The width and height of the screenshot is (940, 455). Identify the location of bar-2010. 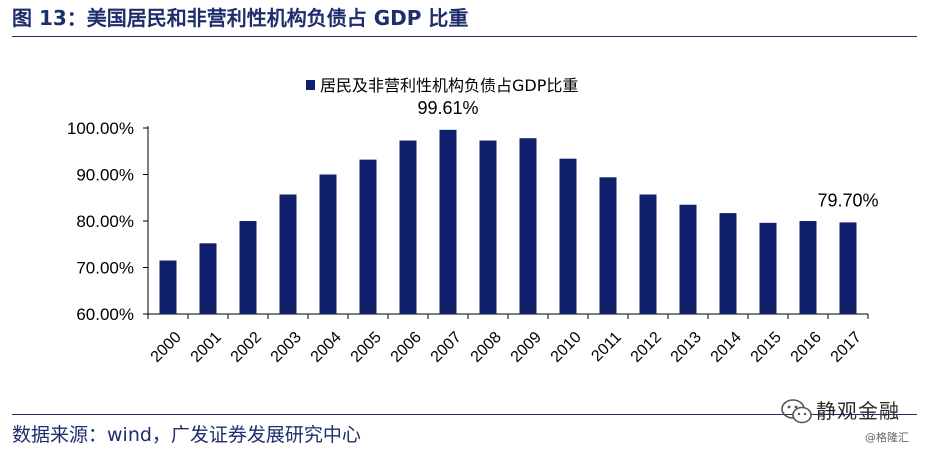
(568, 236).